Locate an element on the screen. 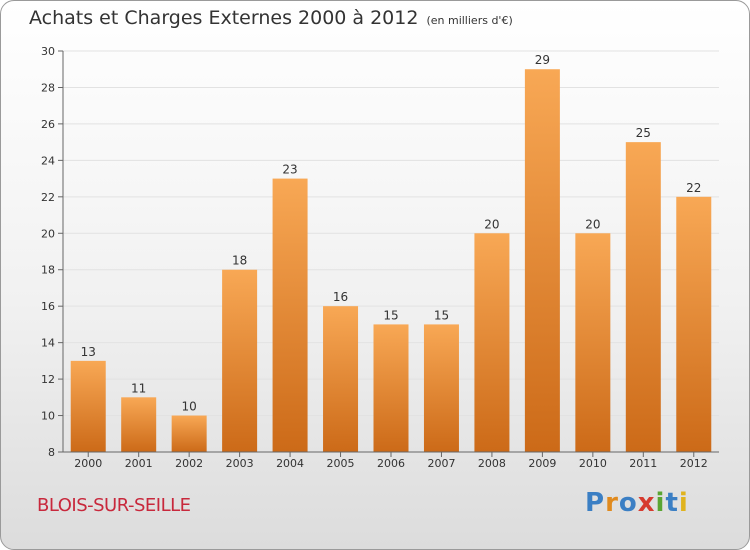  data-label: 29 is located at coordinates (542, 60).